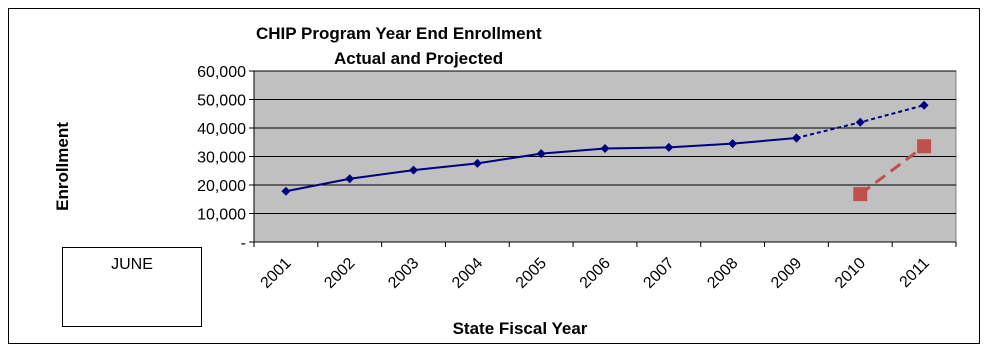 The height and width of the screenshot is (352, 989). I want to click on x-tick-label: 2007, so click(658, 273).